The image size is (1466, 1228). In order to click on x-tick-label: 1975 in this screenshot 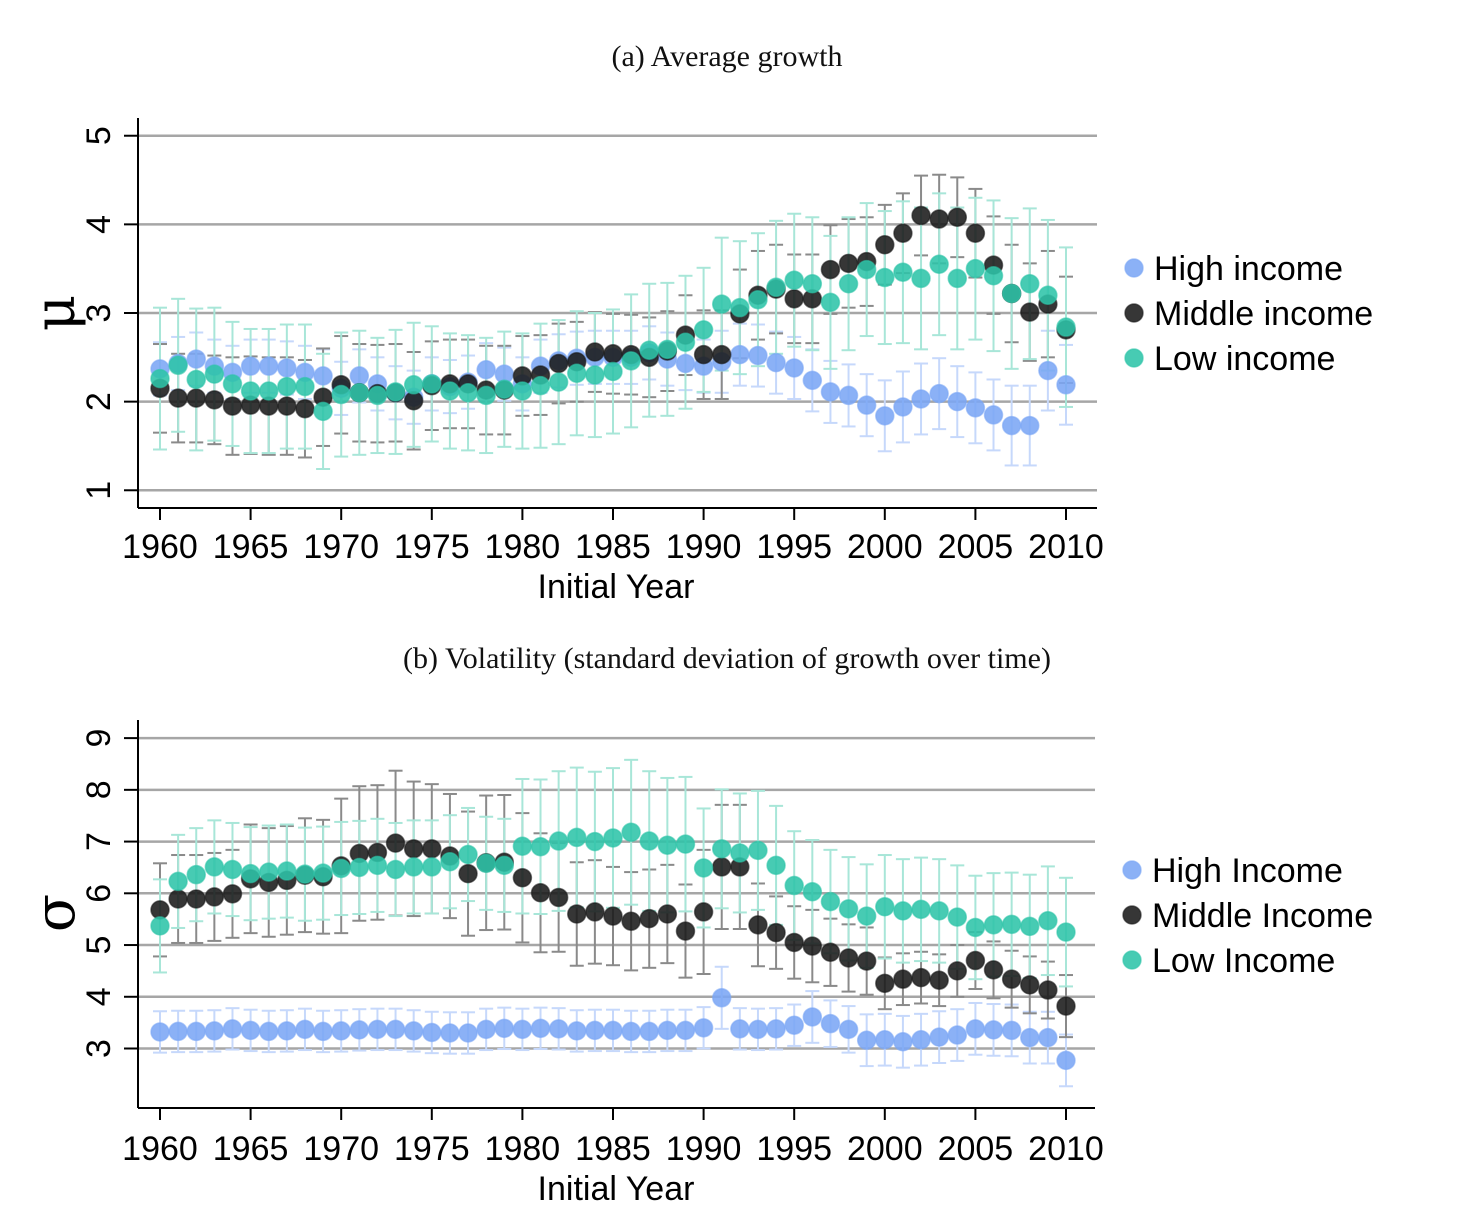, I will do `click(432, 1149)`.